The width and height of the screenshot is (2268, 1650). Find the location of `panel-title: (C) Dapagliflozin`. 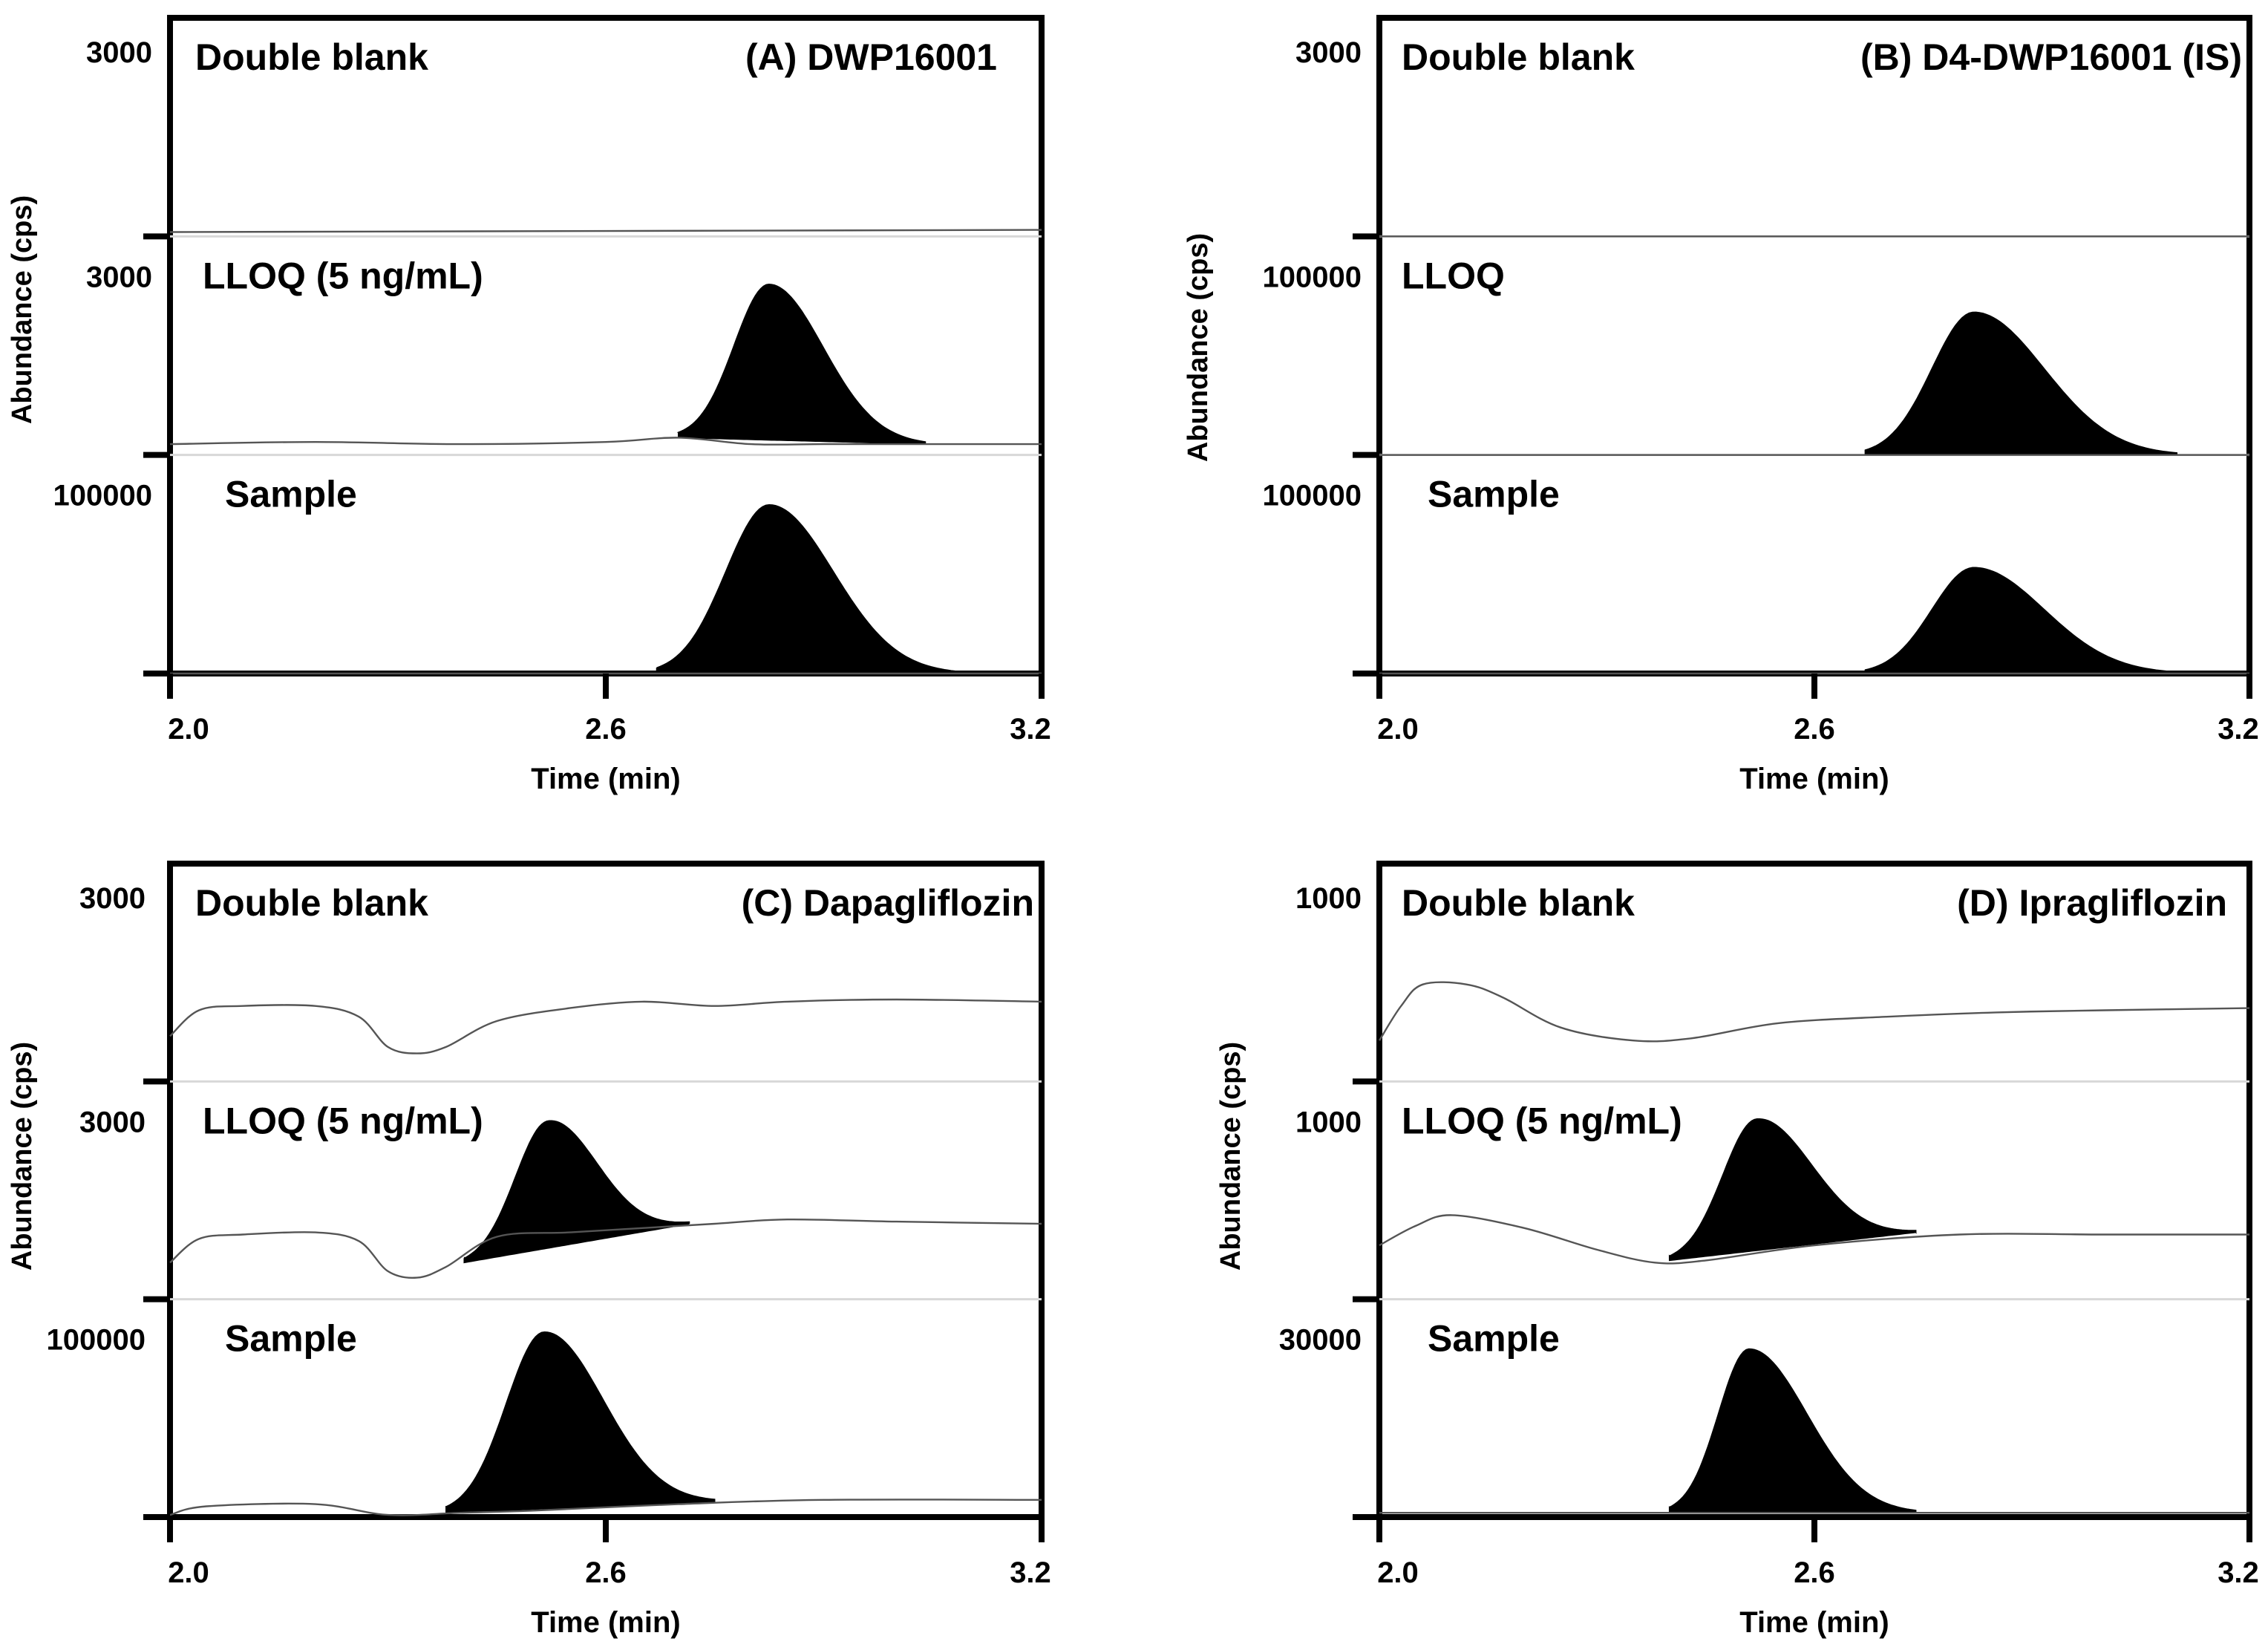

panel-title: (C) Dapagliflozin is located at coordinates (888, 903).